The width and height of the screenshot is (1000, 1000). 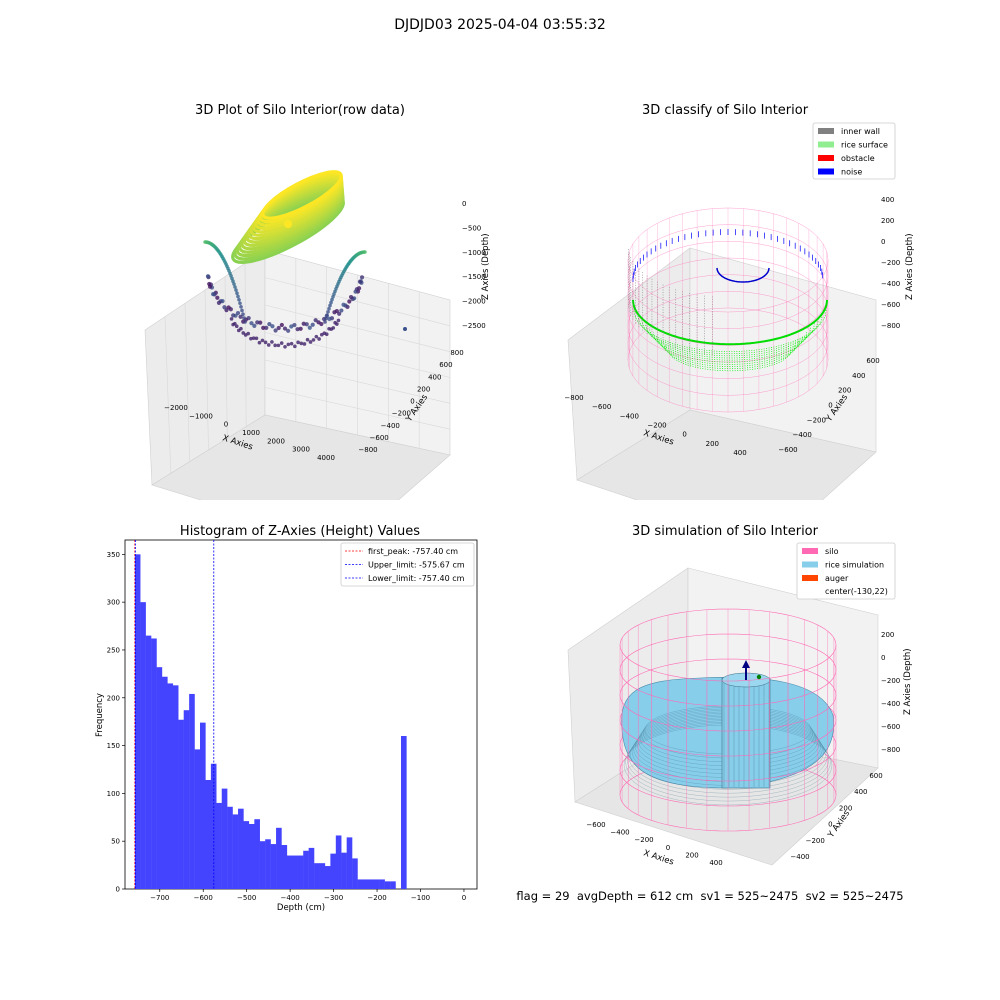 What do you see at coordinates (816, 420) in the screenshot?
I see `p2-y-tick: −200` at bounding box center [816, 420].